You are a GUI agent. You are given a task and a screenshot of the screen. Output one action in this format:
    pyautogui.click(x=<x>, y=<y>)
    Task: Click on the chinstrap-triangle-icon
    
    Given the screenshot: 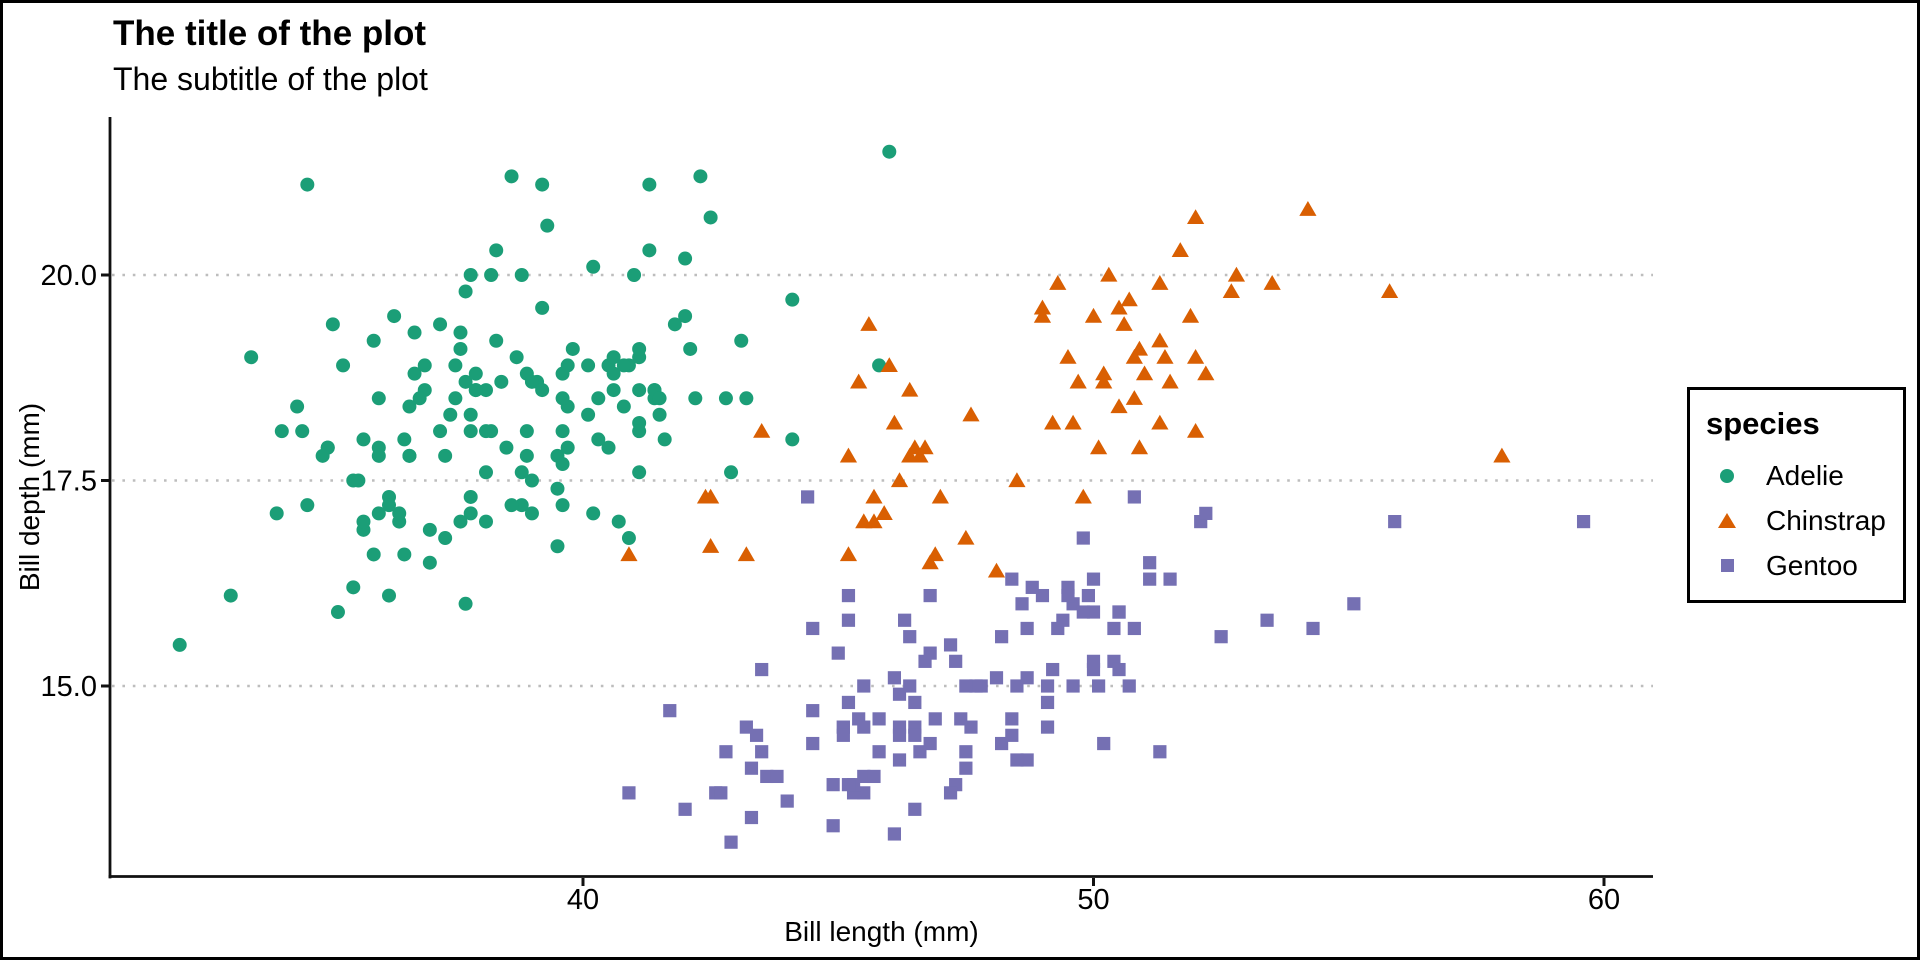 What is the action you would take?
    pyautogui.click(x=1727, y=521)
    